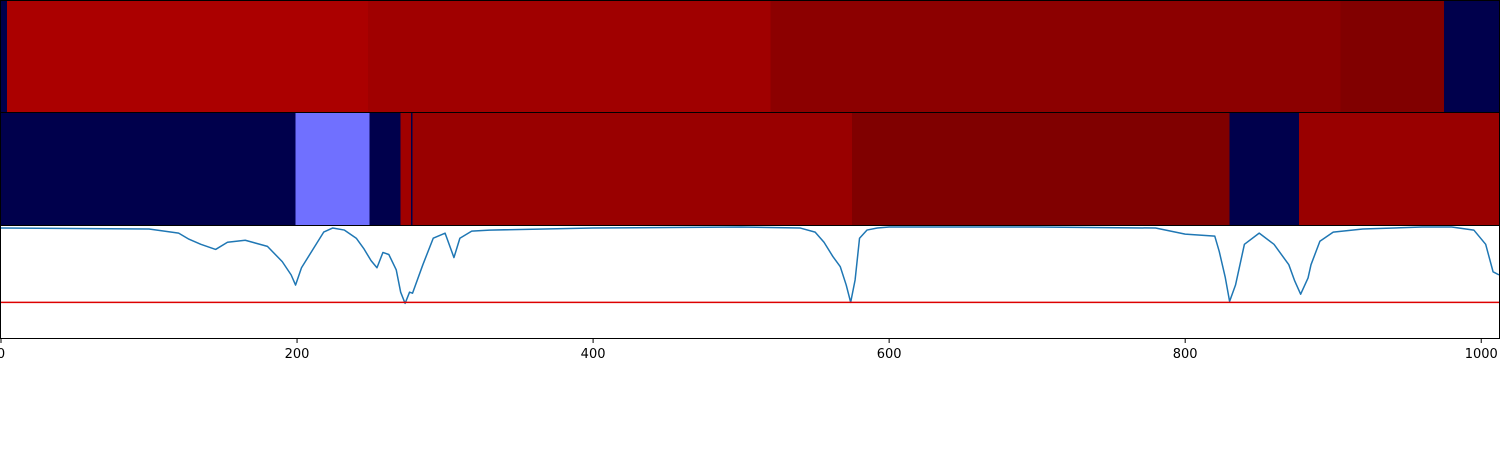  Describe the element at coordinates (2, 354) in the screenshot. I see `x-tick-label: 0` at that location.